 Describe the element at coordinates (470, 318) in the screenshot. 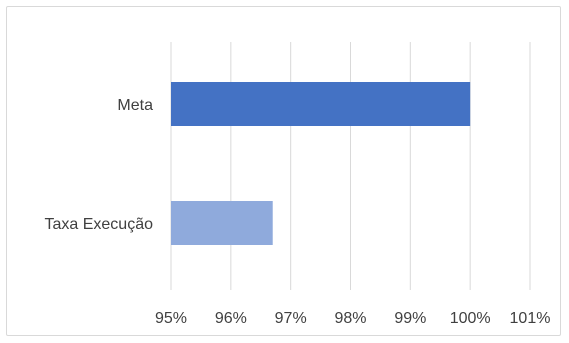

I see `x-tick-label: 100%` at that location.